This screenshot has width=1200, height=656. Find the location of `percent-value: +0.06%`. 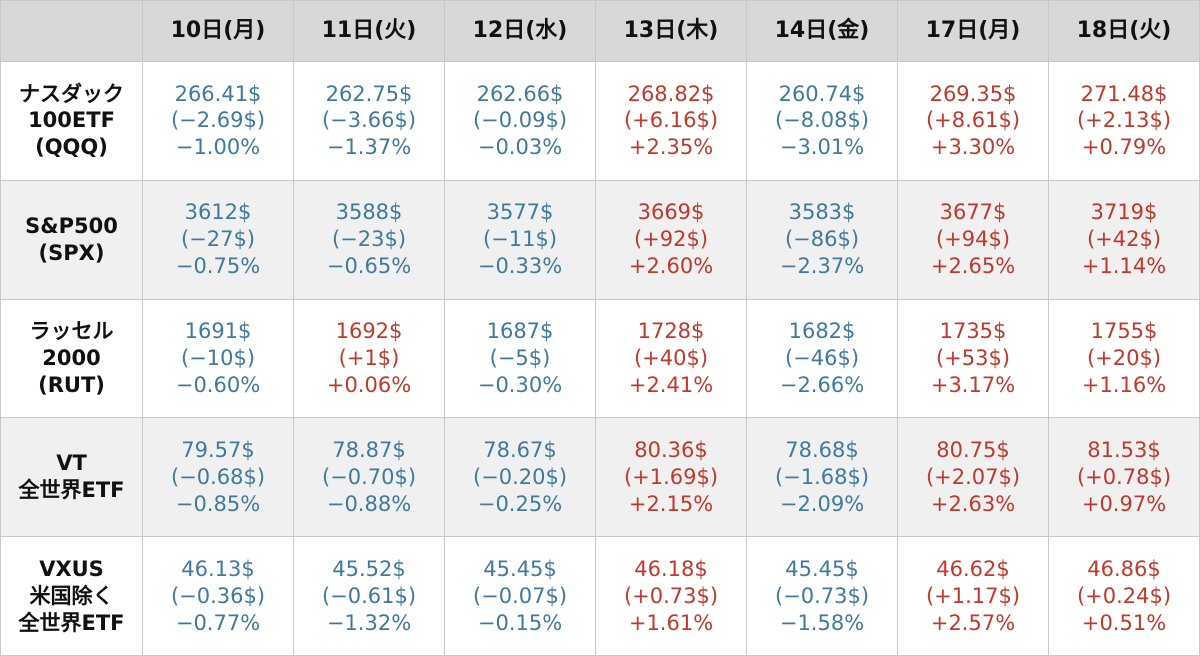

percent-value: +0.06% is located at coordinates (369, 384).